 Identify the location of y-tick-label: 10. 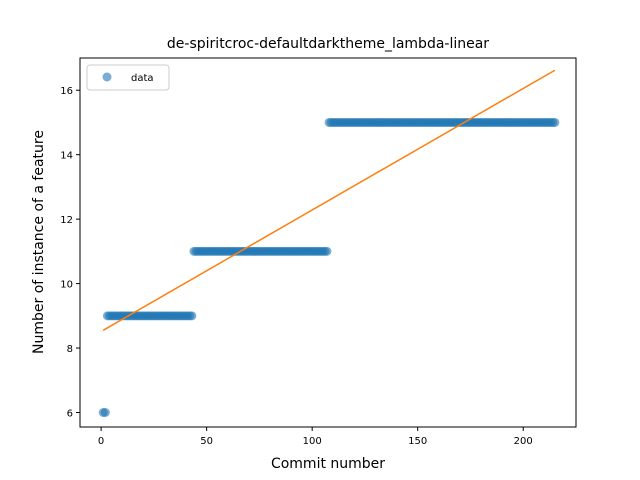
(66, 285).